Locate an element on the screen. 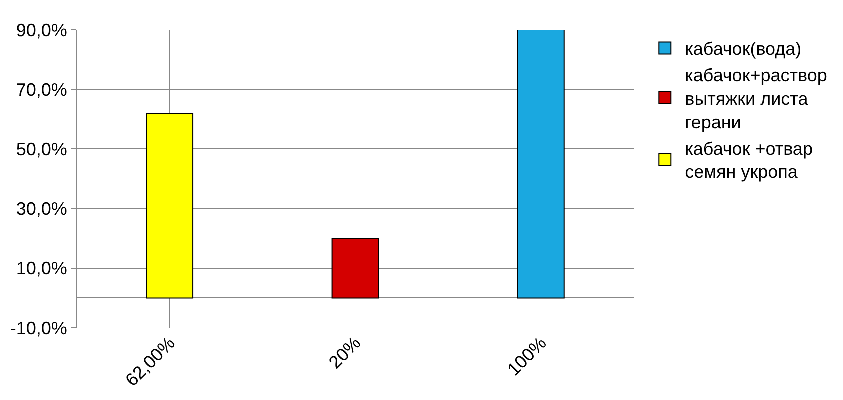 This screenshot has width=843, height=400. legend-label: кабачок +отвар семян укропа is located at coordinates (749, 160).